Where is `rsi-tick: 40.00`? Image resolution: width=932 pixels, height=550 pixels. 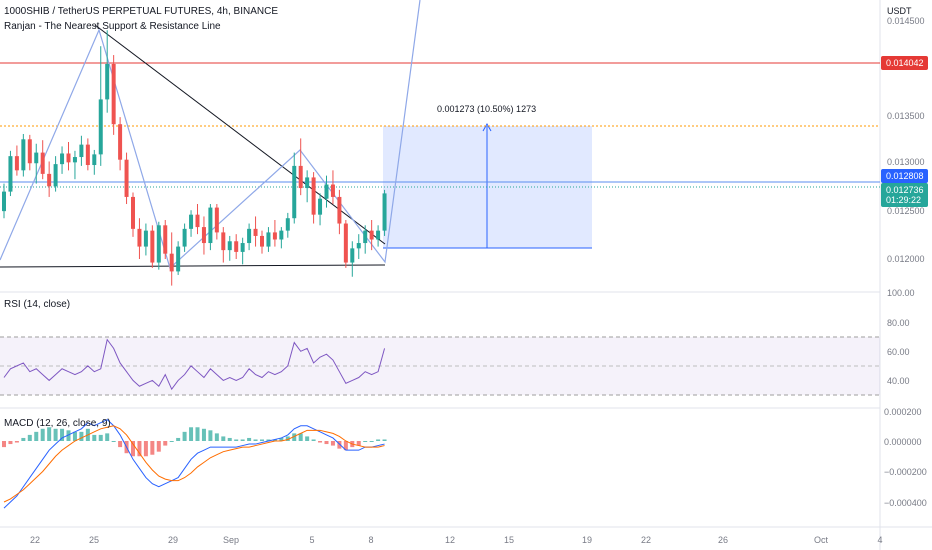 rsi-tick: 40.00 is located at coordinates (898, 381).